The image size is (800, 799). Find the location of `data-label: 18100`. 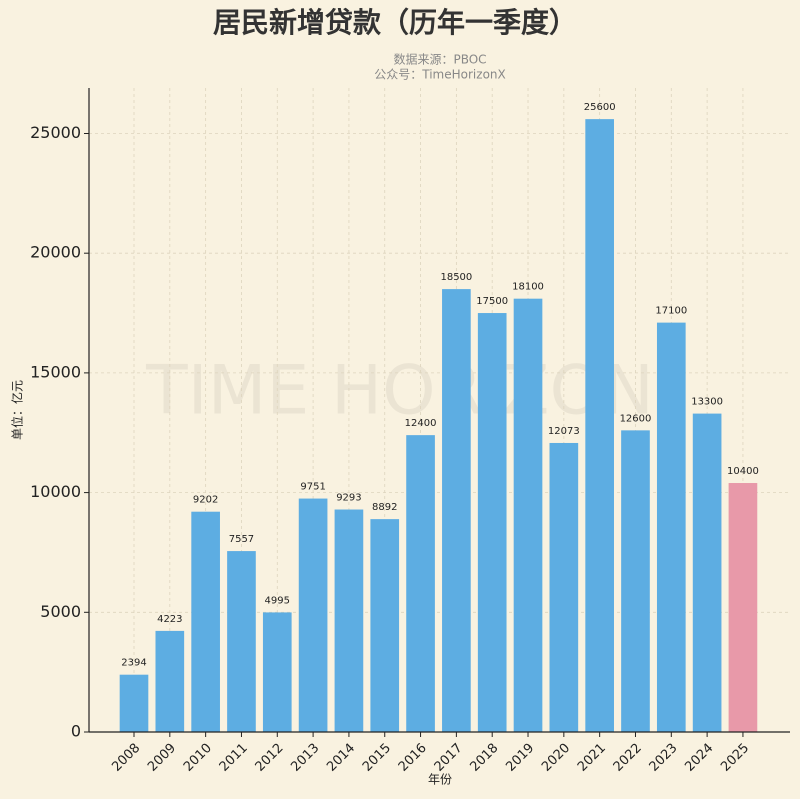

data-label: 18100 is located at coordinates (528, 287).